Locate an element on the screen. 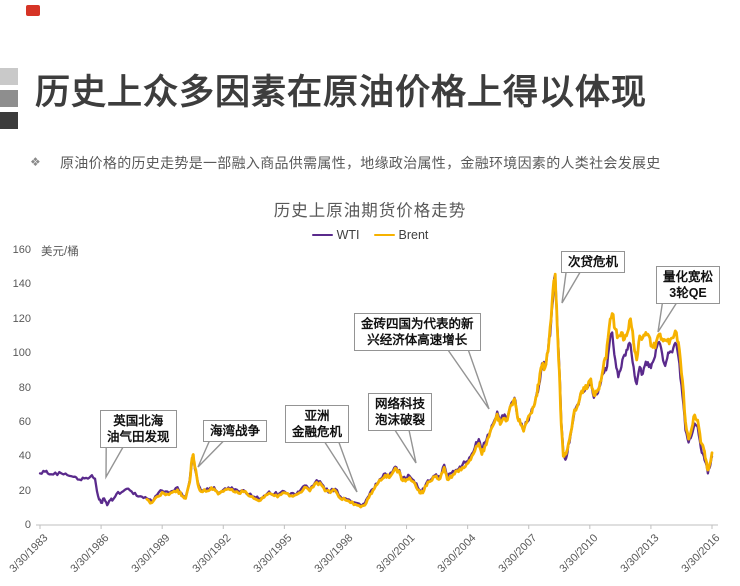  legend-item-wti: WTI is located at coordinates (335, 235).